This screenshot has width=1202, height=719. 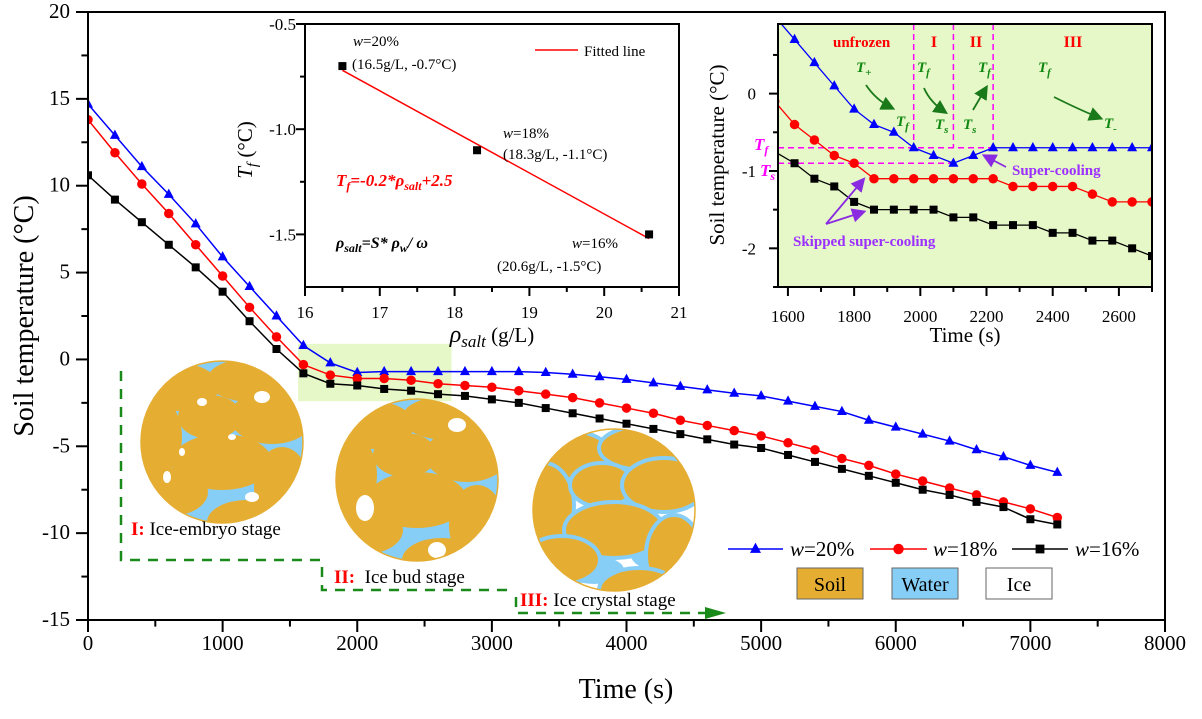 What do you see at coordinates (969, 126) in the screenshot?
I see `stage-symbol: Ts` at bounding box center [969, 126].